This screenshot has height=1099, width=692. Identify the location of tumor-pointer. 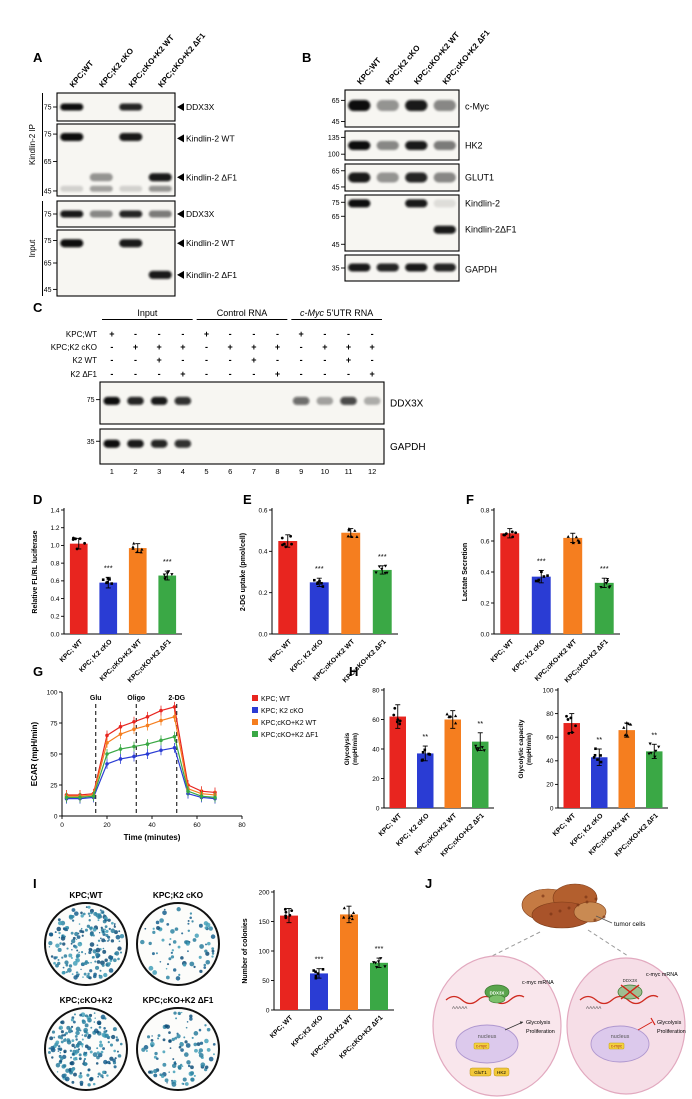
(604, 919).